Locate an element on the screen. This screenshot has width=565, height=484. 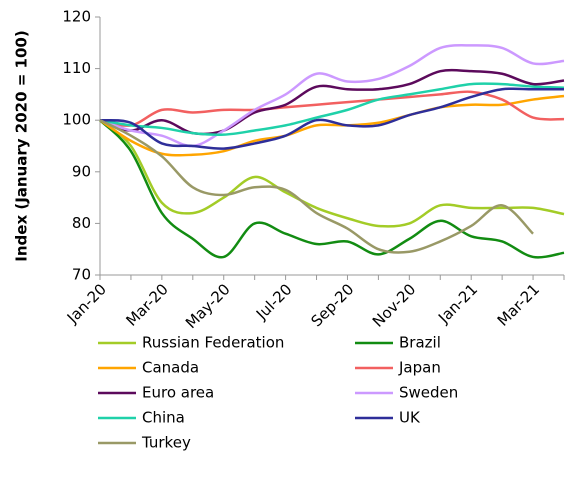
y-tick-label: 100 is located at coordinates (76, 120).